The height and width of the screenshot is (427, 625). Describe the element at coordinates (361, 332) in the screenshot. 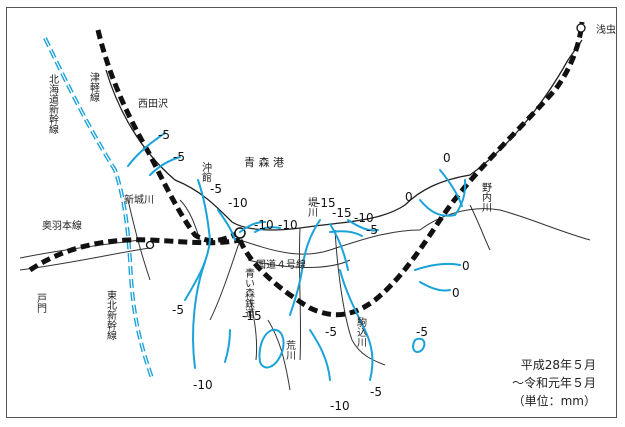

I see `place-komagomegawa: 駒込川` at that location.